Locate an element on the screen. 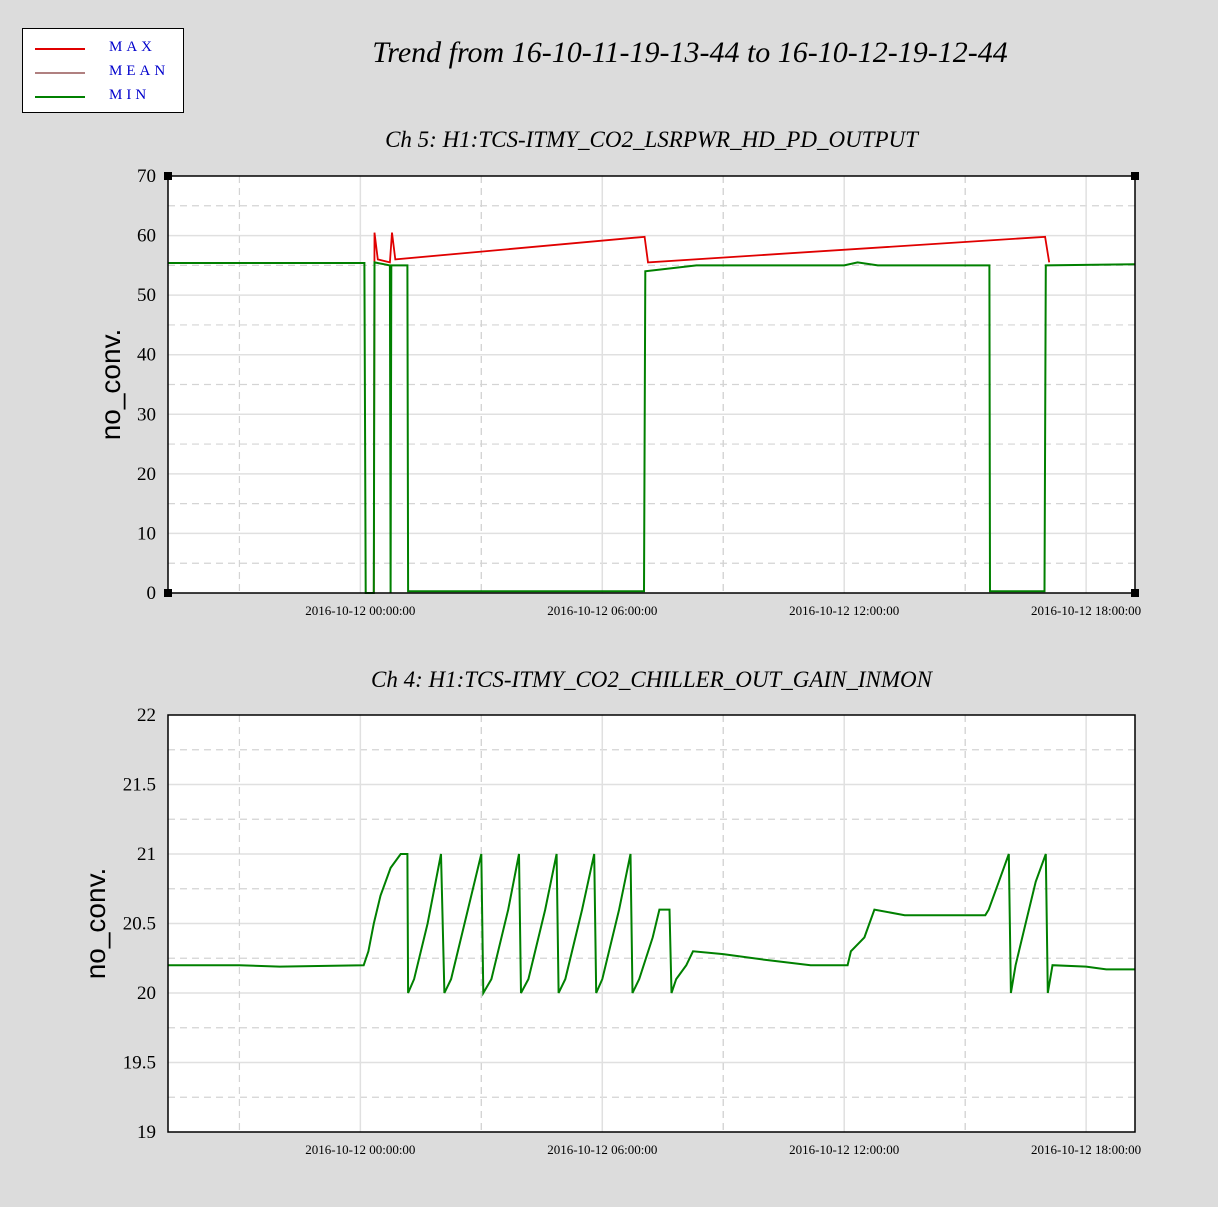 The height and width of the screenshot is (1207, 1218). y-tick-label: 22 is located at coordinates (146, 715).